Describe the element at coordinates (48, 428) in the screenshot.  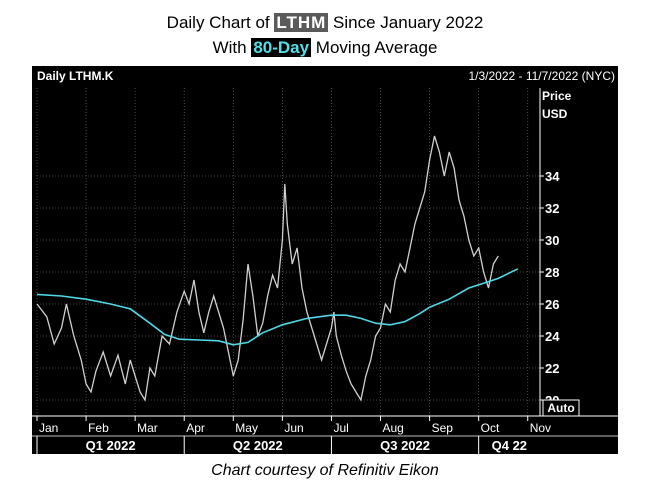
I see `x-tick-label: Jan` at that location.